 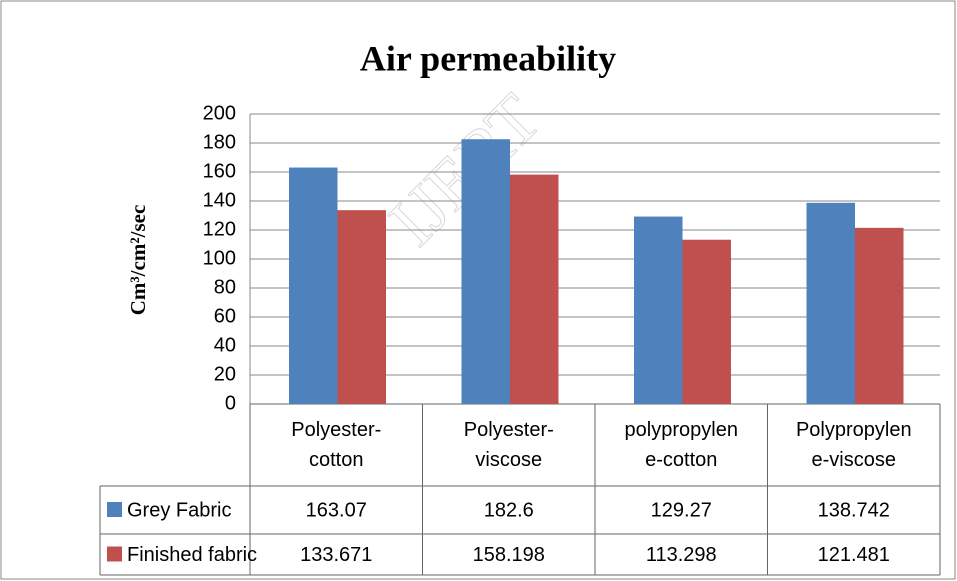 What do you see at coordinates (192, 555) in the screenshot?
I see `legend-label: Finished fabric` at bounding box center [192, 555].